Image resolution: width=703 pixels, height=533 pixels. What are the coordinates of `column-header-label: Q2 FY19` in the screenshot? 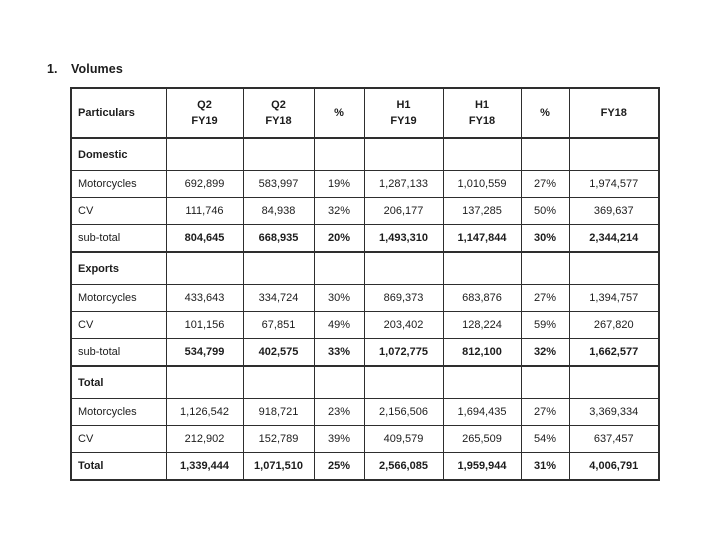 It's located at (204, 113).